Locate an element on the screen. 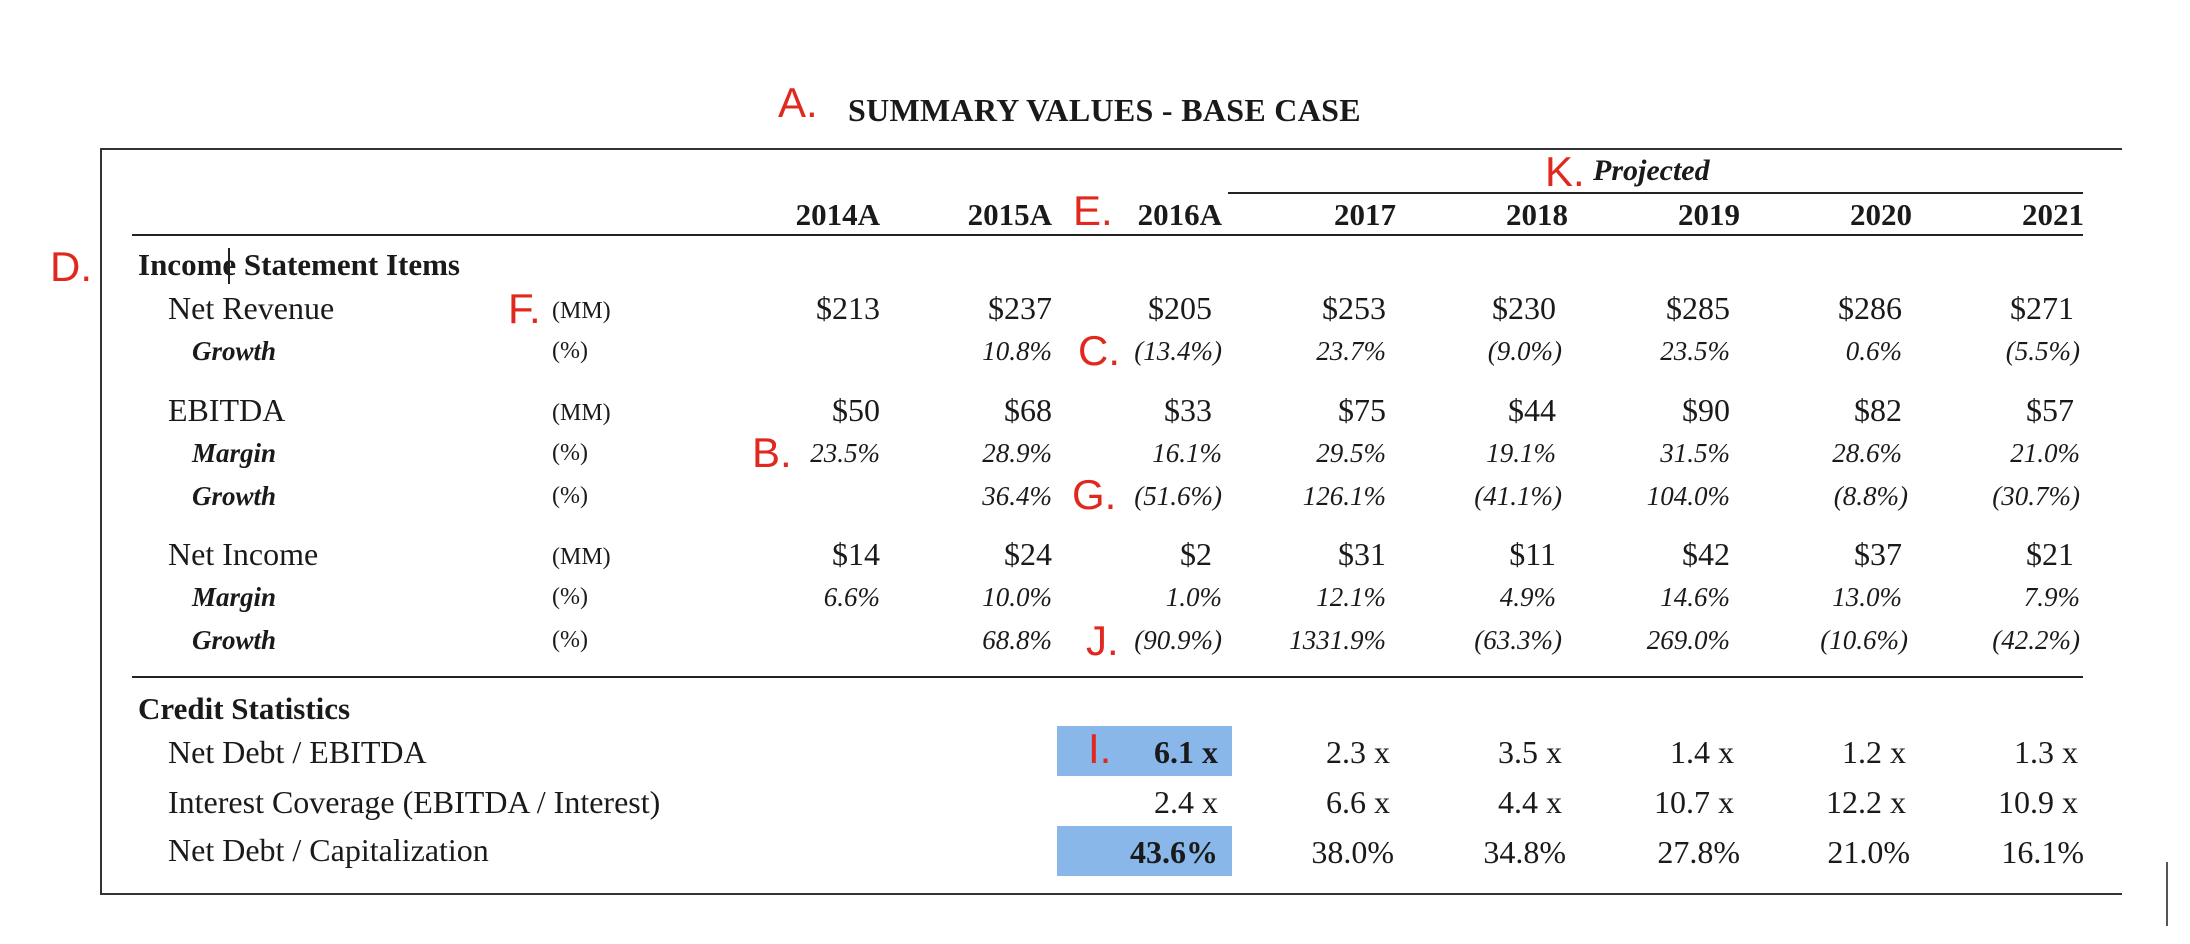 The width and height of the screenshot is (2190, 944). projected-rule is located at coordinates (1655, 193).